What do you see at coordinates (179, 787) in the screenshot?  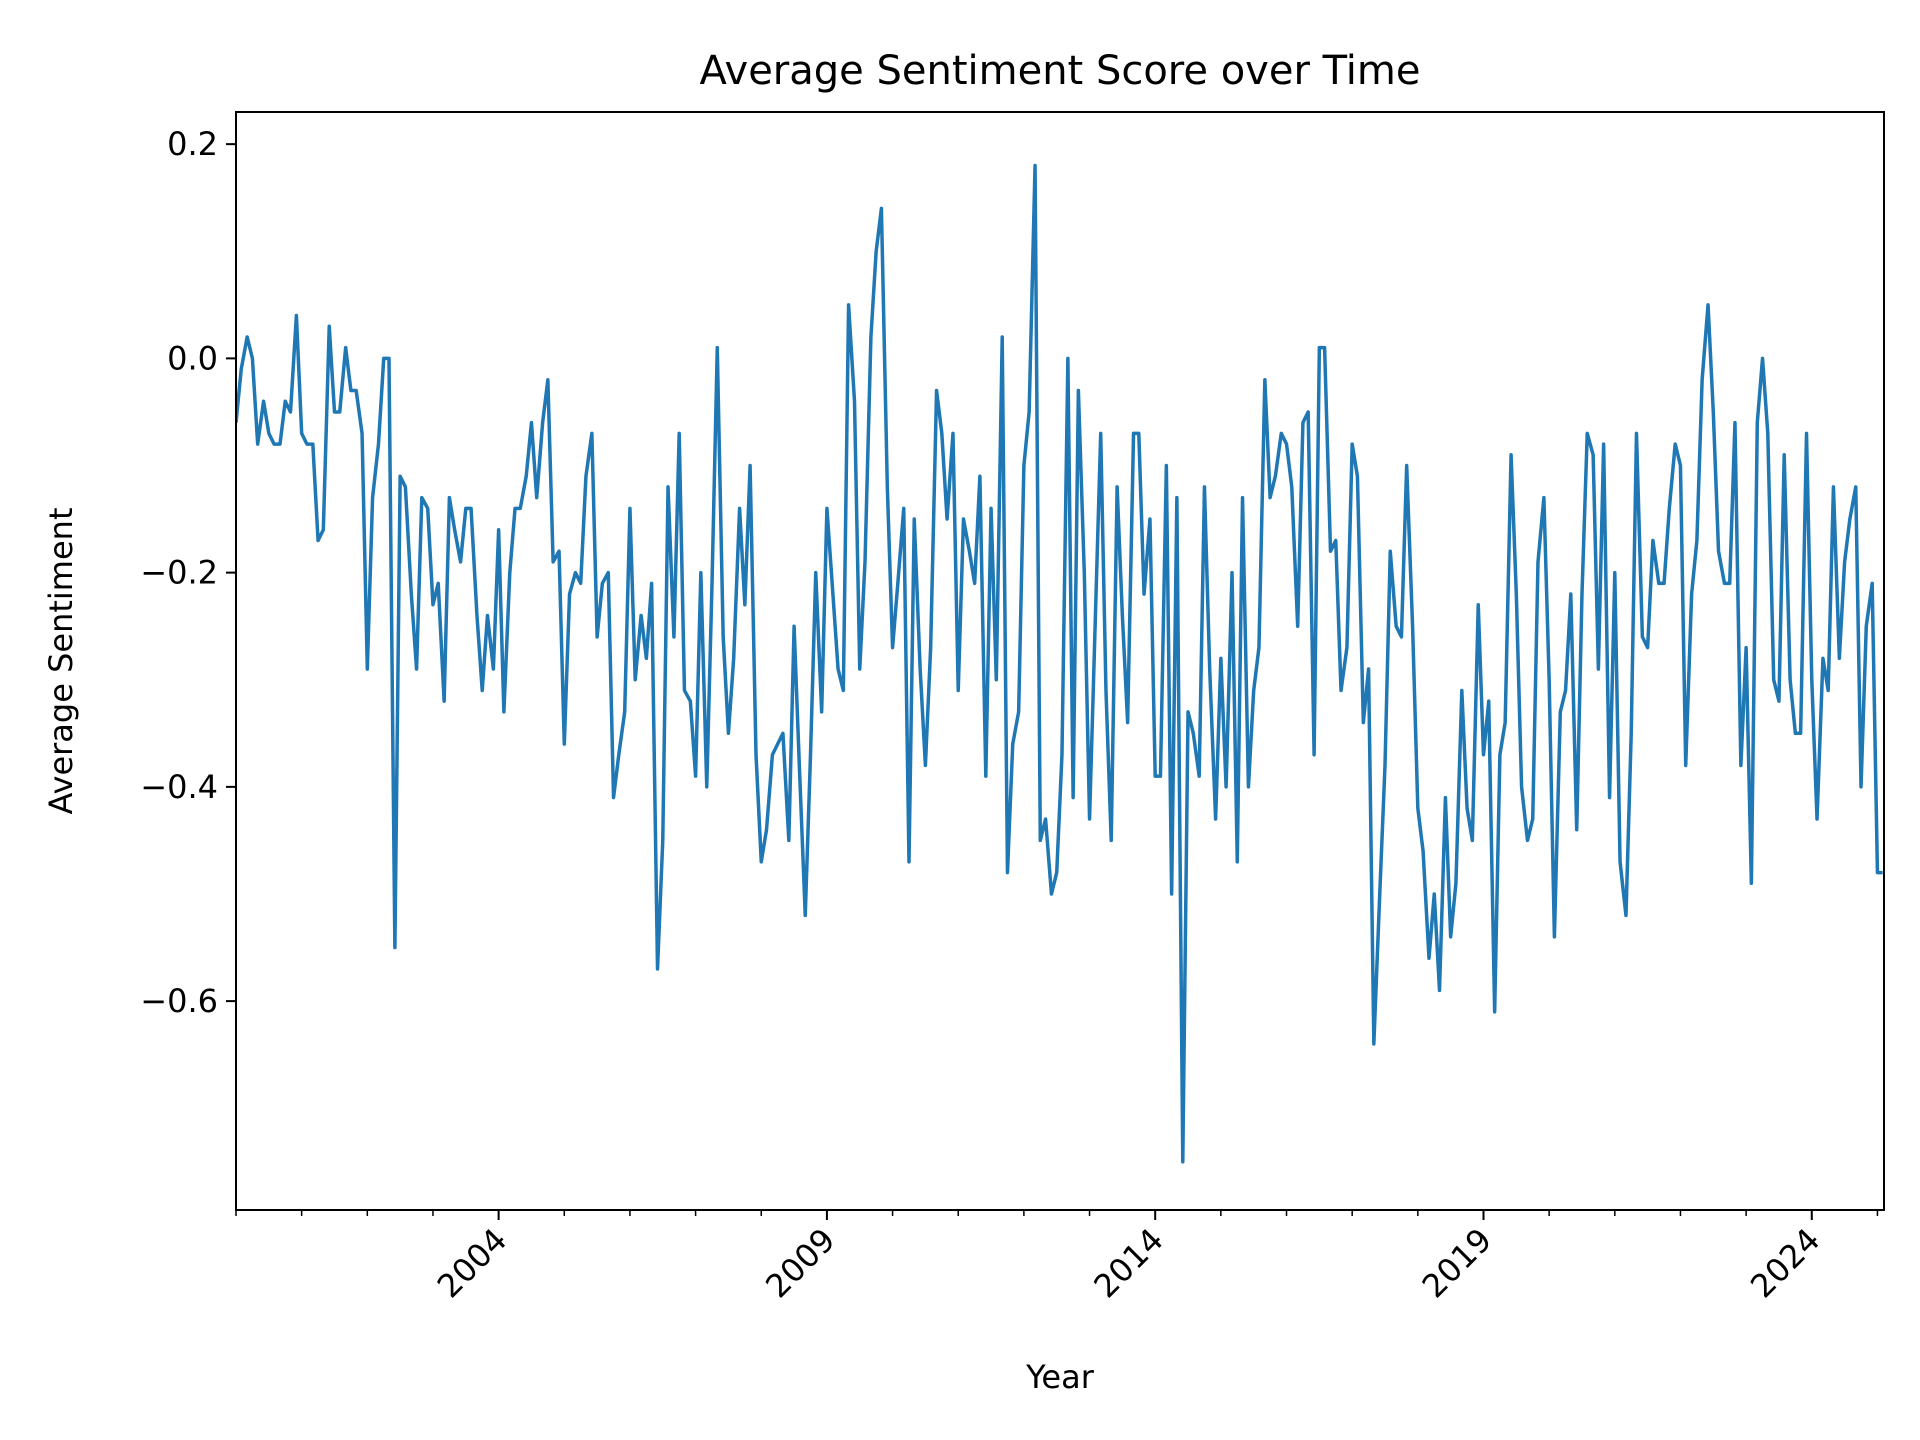 I see `y-tick-label: −0.4` at bounding box center [179, 787].